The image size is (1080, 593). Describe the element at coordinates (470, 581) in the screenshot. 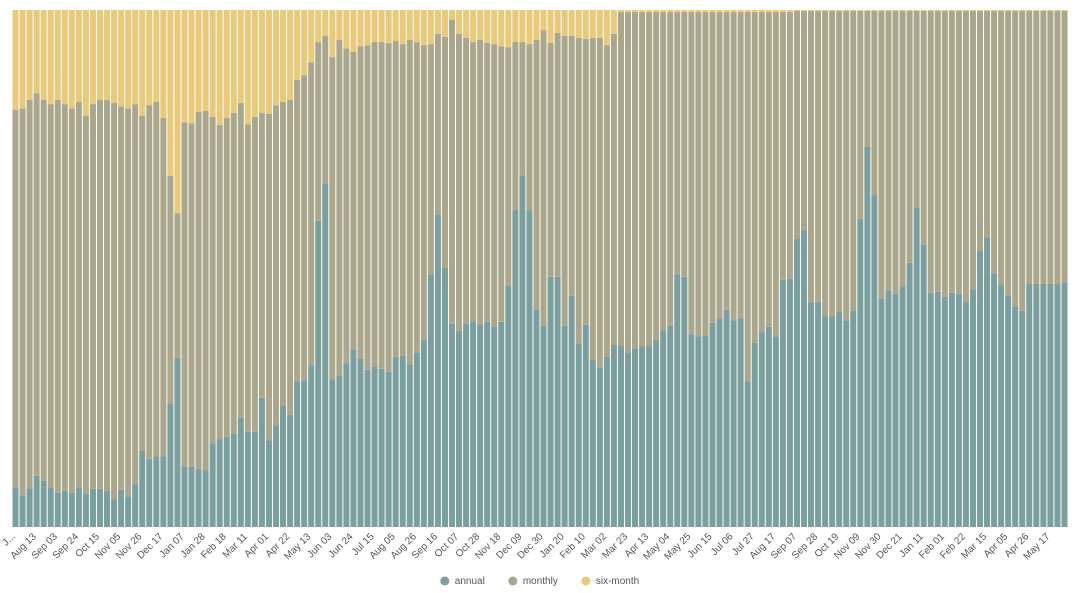

I see `legend-label: annual` at that location.